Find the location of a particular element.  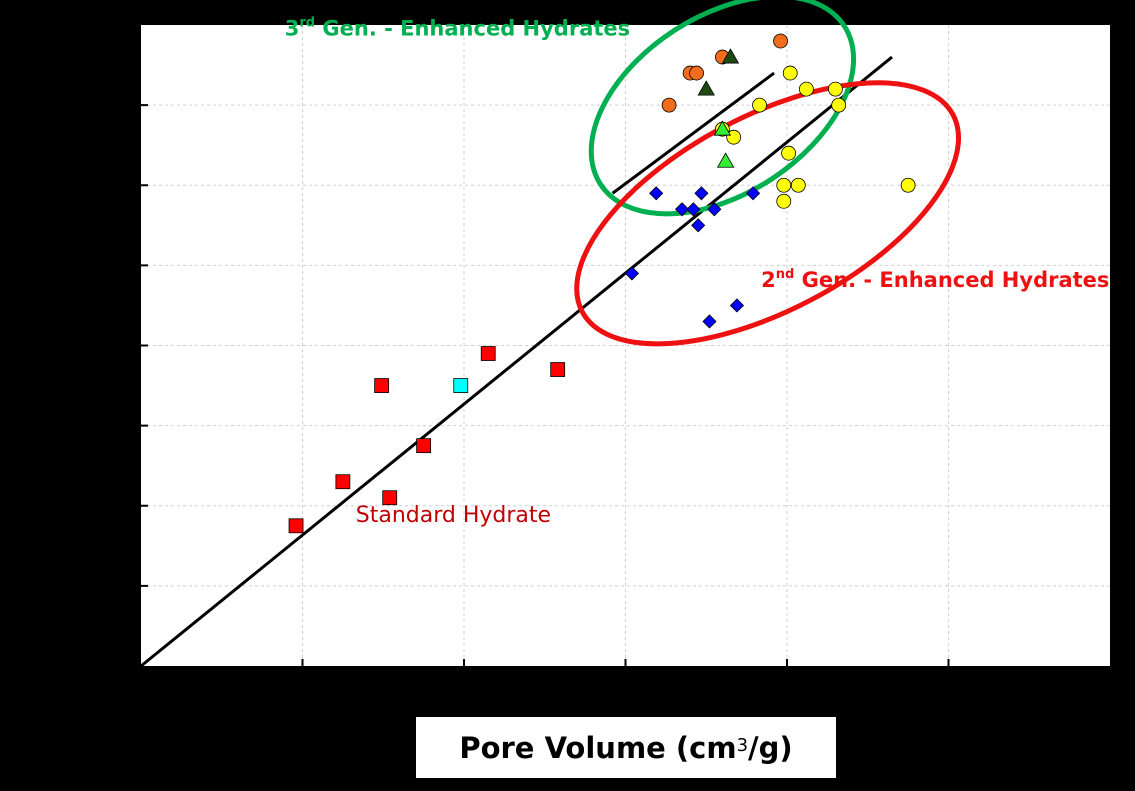

annotation-label: Standard Hydrate is located at coordinates (453, 515).